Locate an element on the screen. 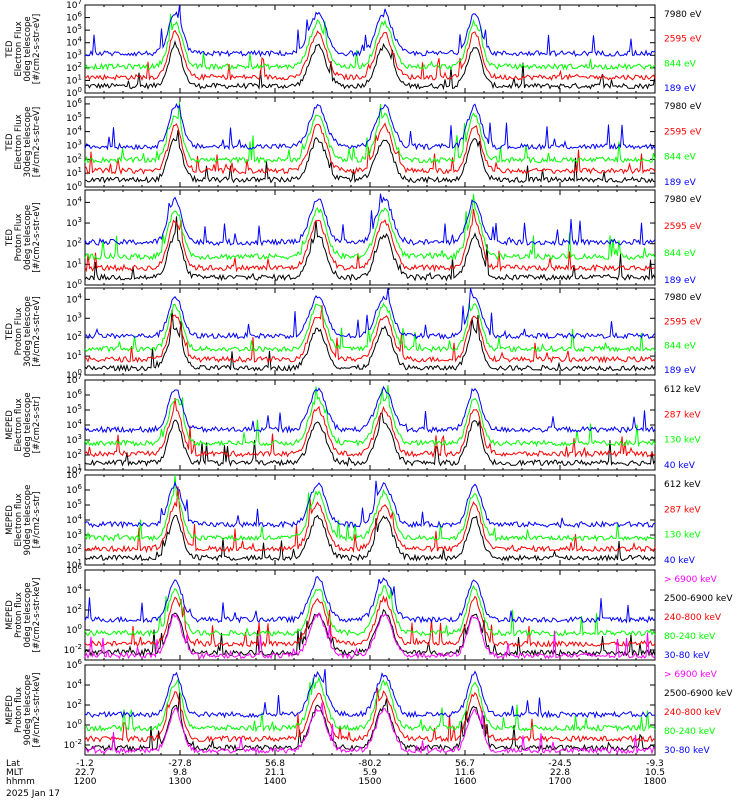  panel-7-series-black is located at coordinates (370, 633).